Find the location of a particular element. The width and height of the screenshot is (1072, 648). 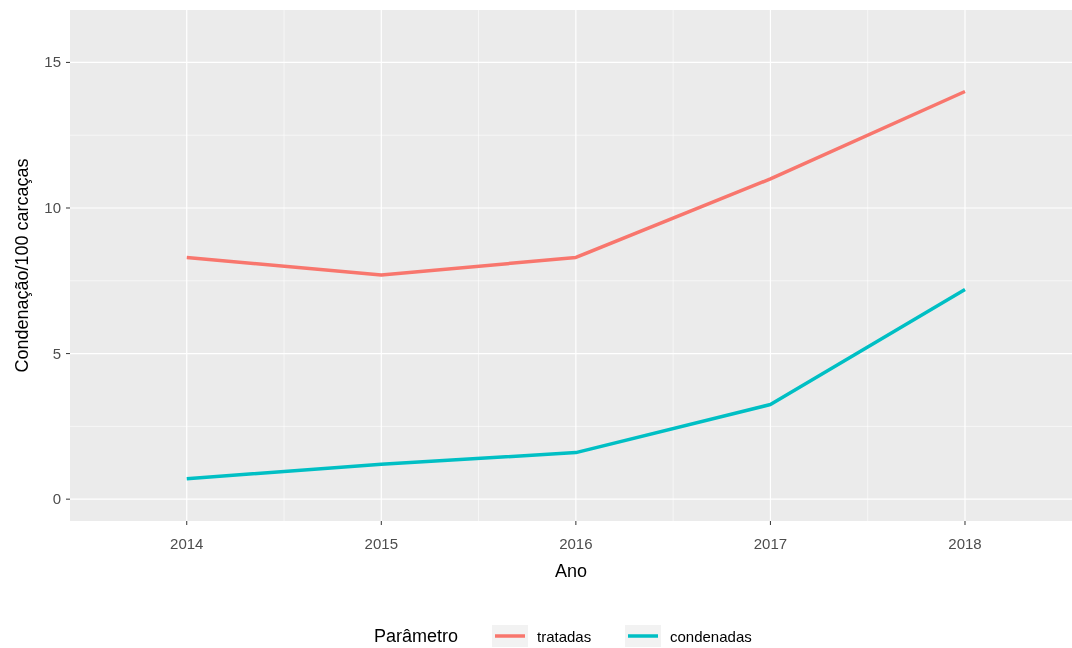

x-tick-label: 2014 is located at coordinates (187, 543).